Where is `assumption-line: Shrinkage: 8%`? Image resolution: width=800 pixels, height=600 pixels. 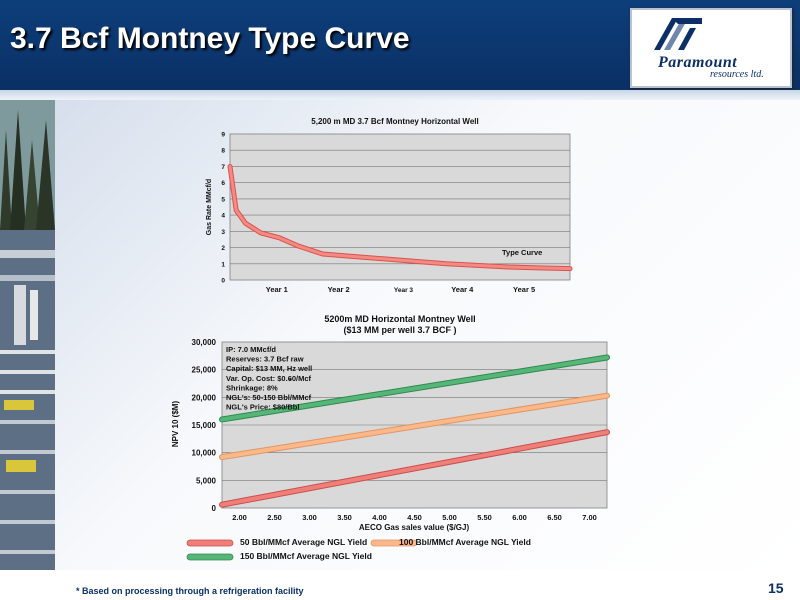
assumption-line: Shrinkage: 8% is located at coordinates (252, 387).